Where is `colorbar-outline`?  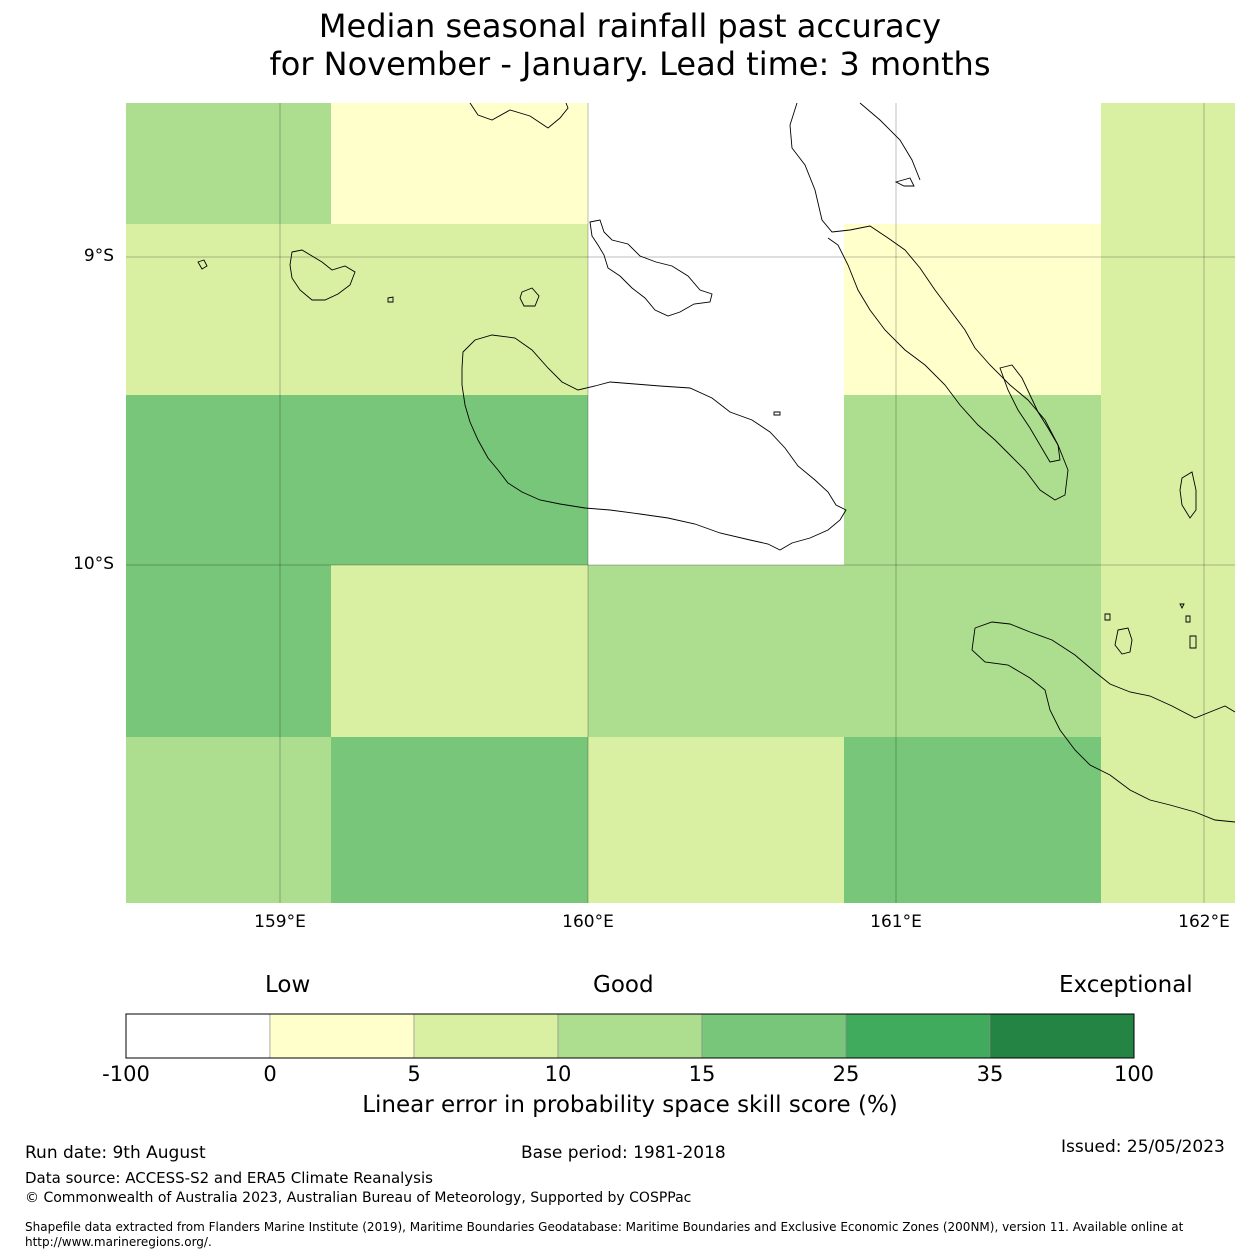
colorbar-outline is located at coordinates (630, 1036).